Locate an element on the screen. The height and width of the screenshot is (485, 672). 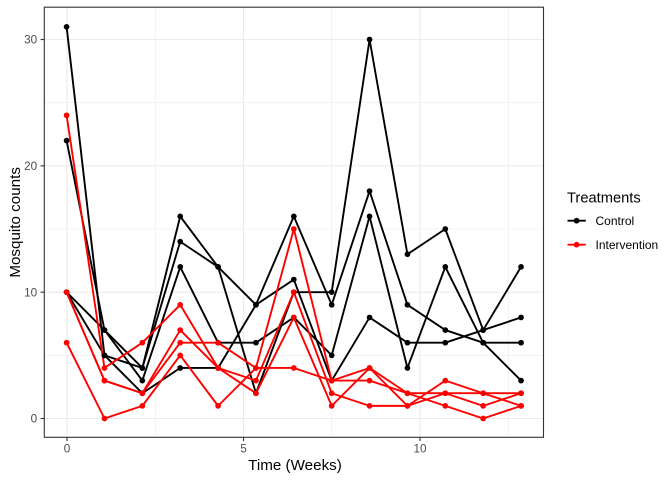
svg-text: 20 is located at coordinates (31, 166).